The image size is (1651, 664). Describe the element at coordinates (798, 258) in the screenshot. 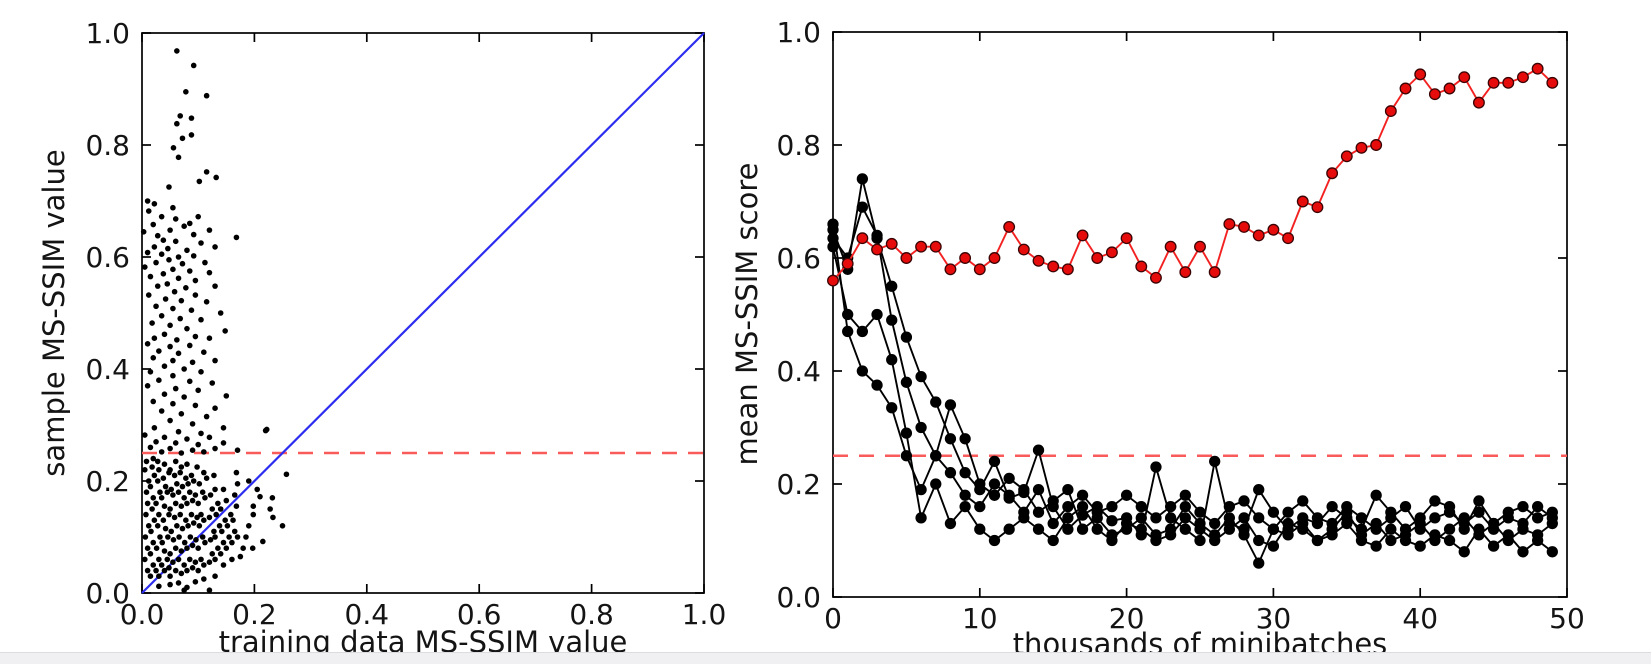

I see `y-tick-label: 0.6` at that location.